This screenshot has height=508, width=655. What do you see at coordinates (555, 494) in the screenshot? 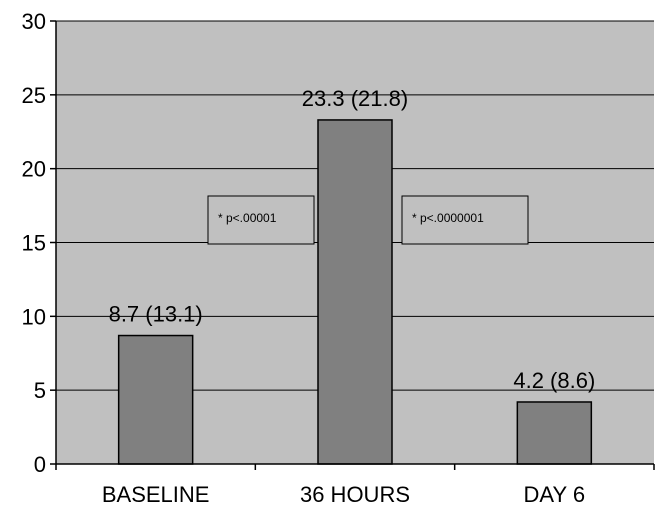
I see `x-category-label: DAY 6` at bounding box center [555, 494].